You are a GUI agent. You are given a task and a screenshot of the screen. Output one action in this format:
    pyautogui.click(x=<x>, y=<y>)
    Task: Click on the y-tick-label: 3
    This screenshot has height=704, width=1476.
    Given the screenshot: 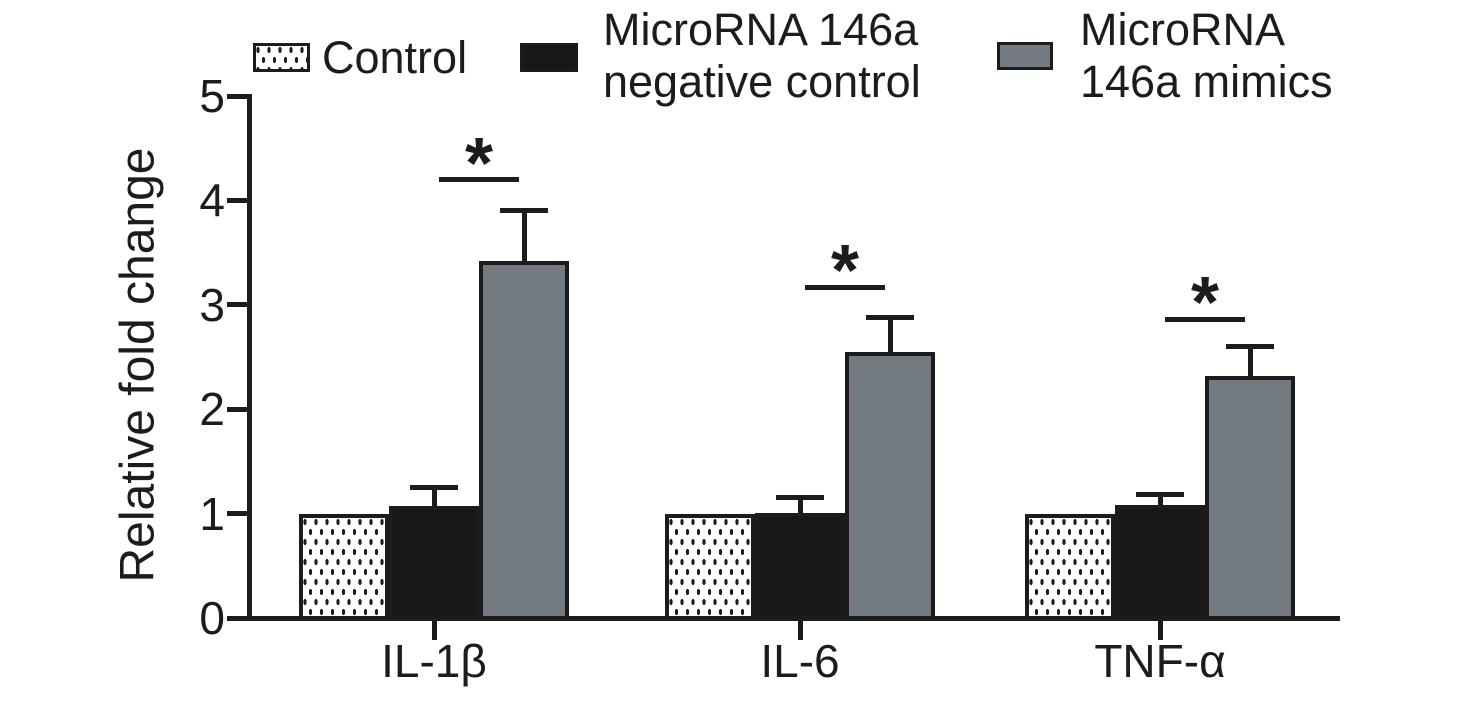 What is the action you would take?
    pyautogui.click(x=212, y=304)
    